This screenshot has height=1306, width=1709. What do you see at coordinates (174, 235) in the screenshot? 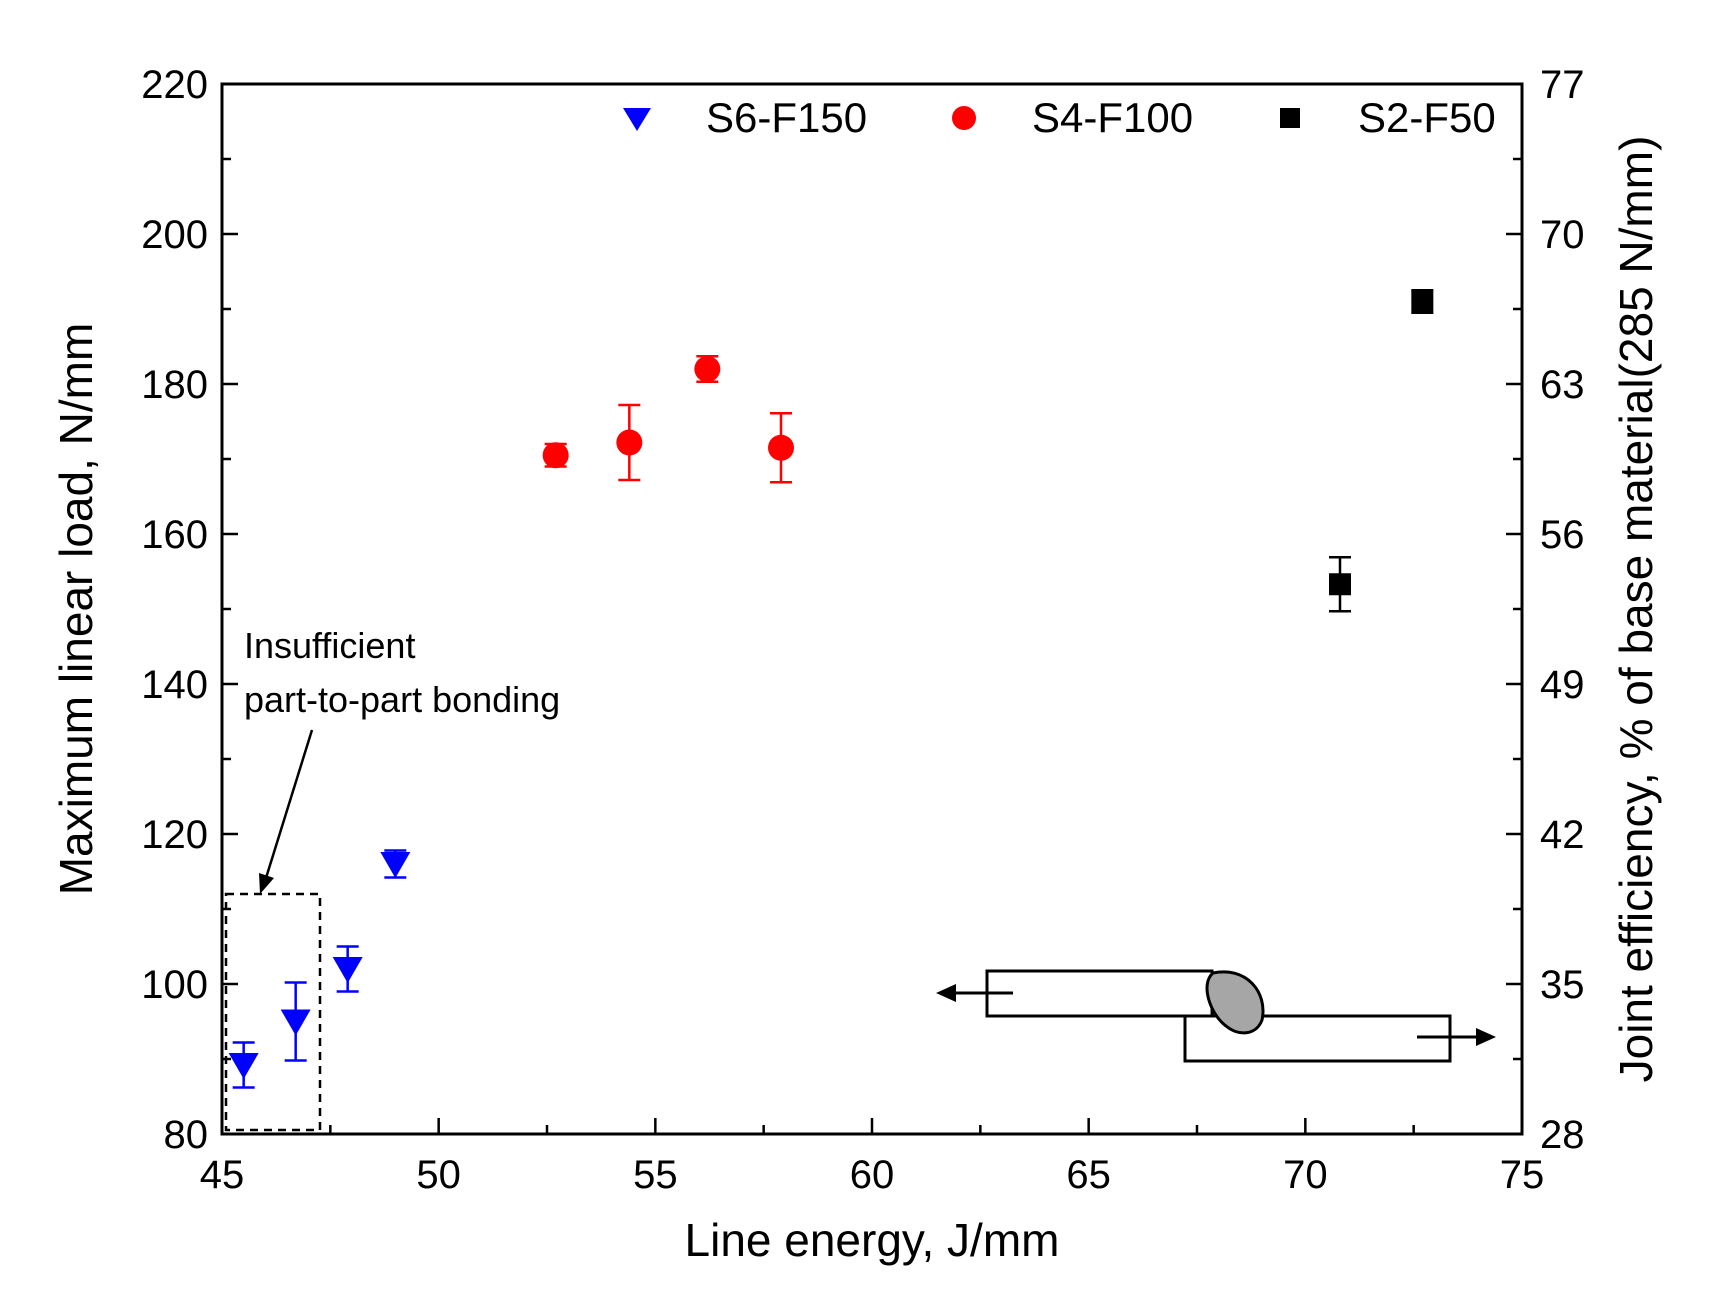
I see `y-tick-label: 200` at bounding box center [174, 235].